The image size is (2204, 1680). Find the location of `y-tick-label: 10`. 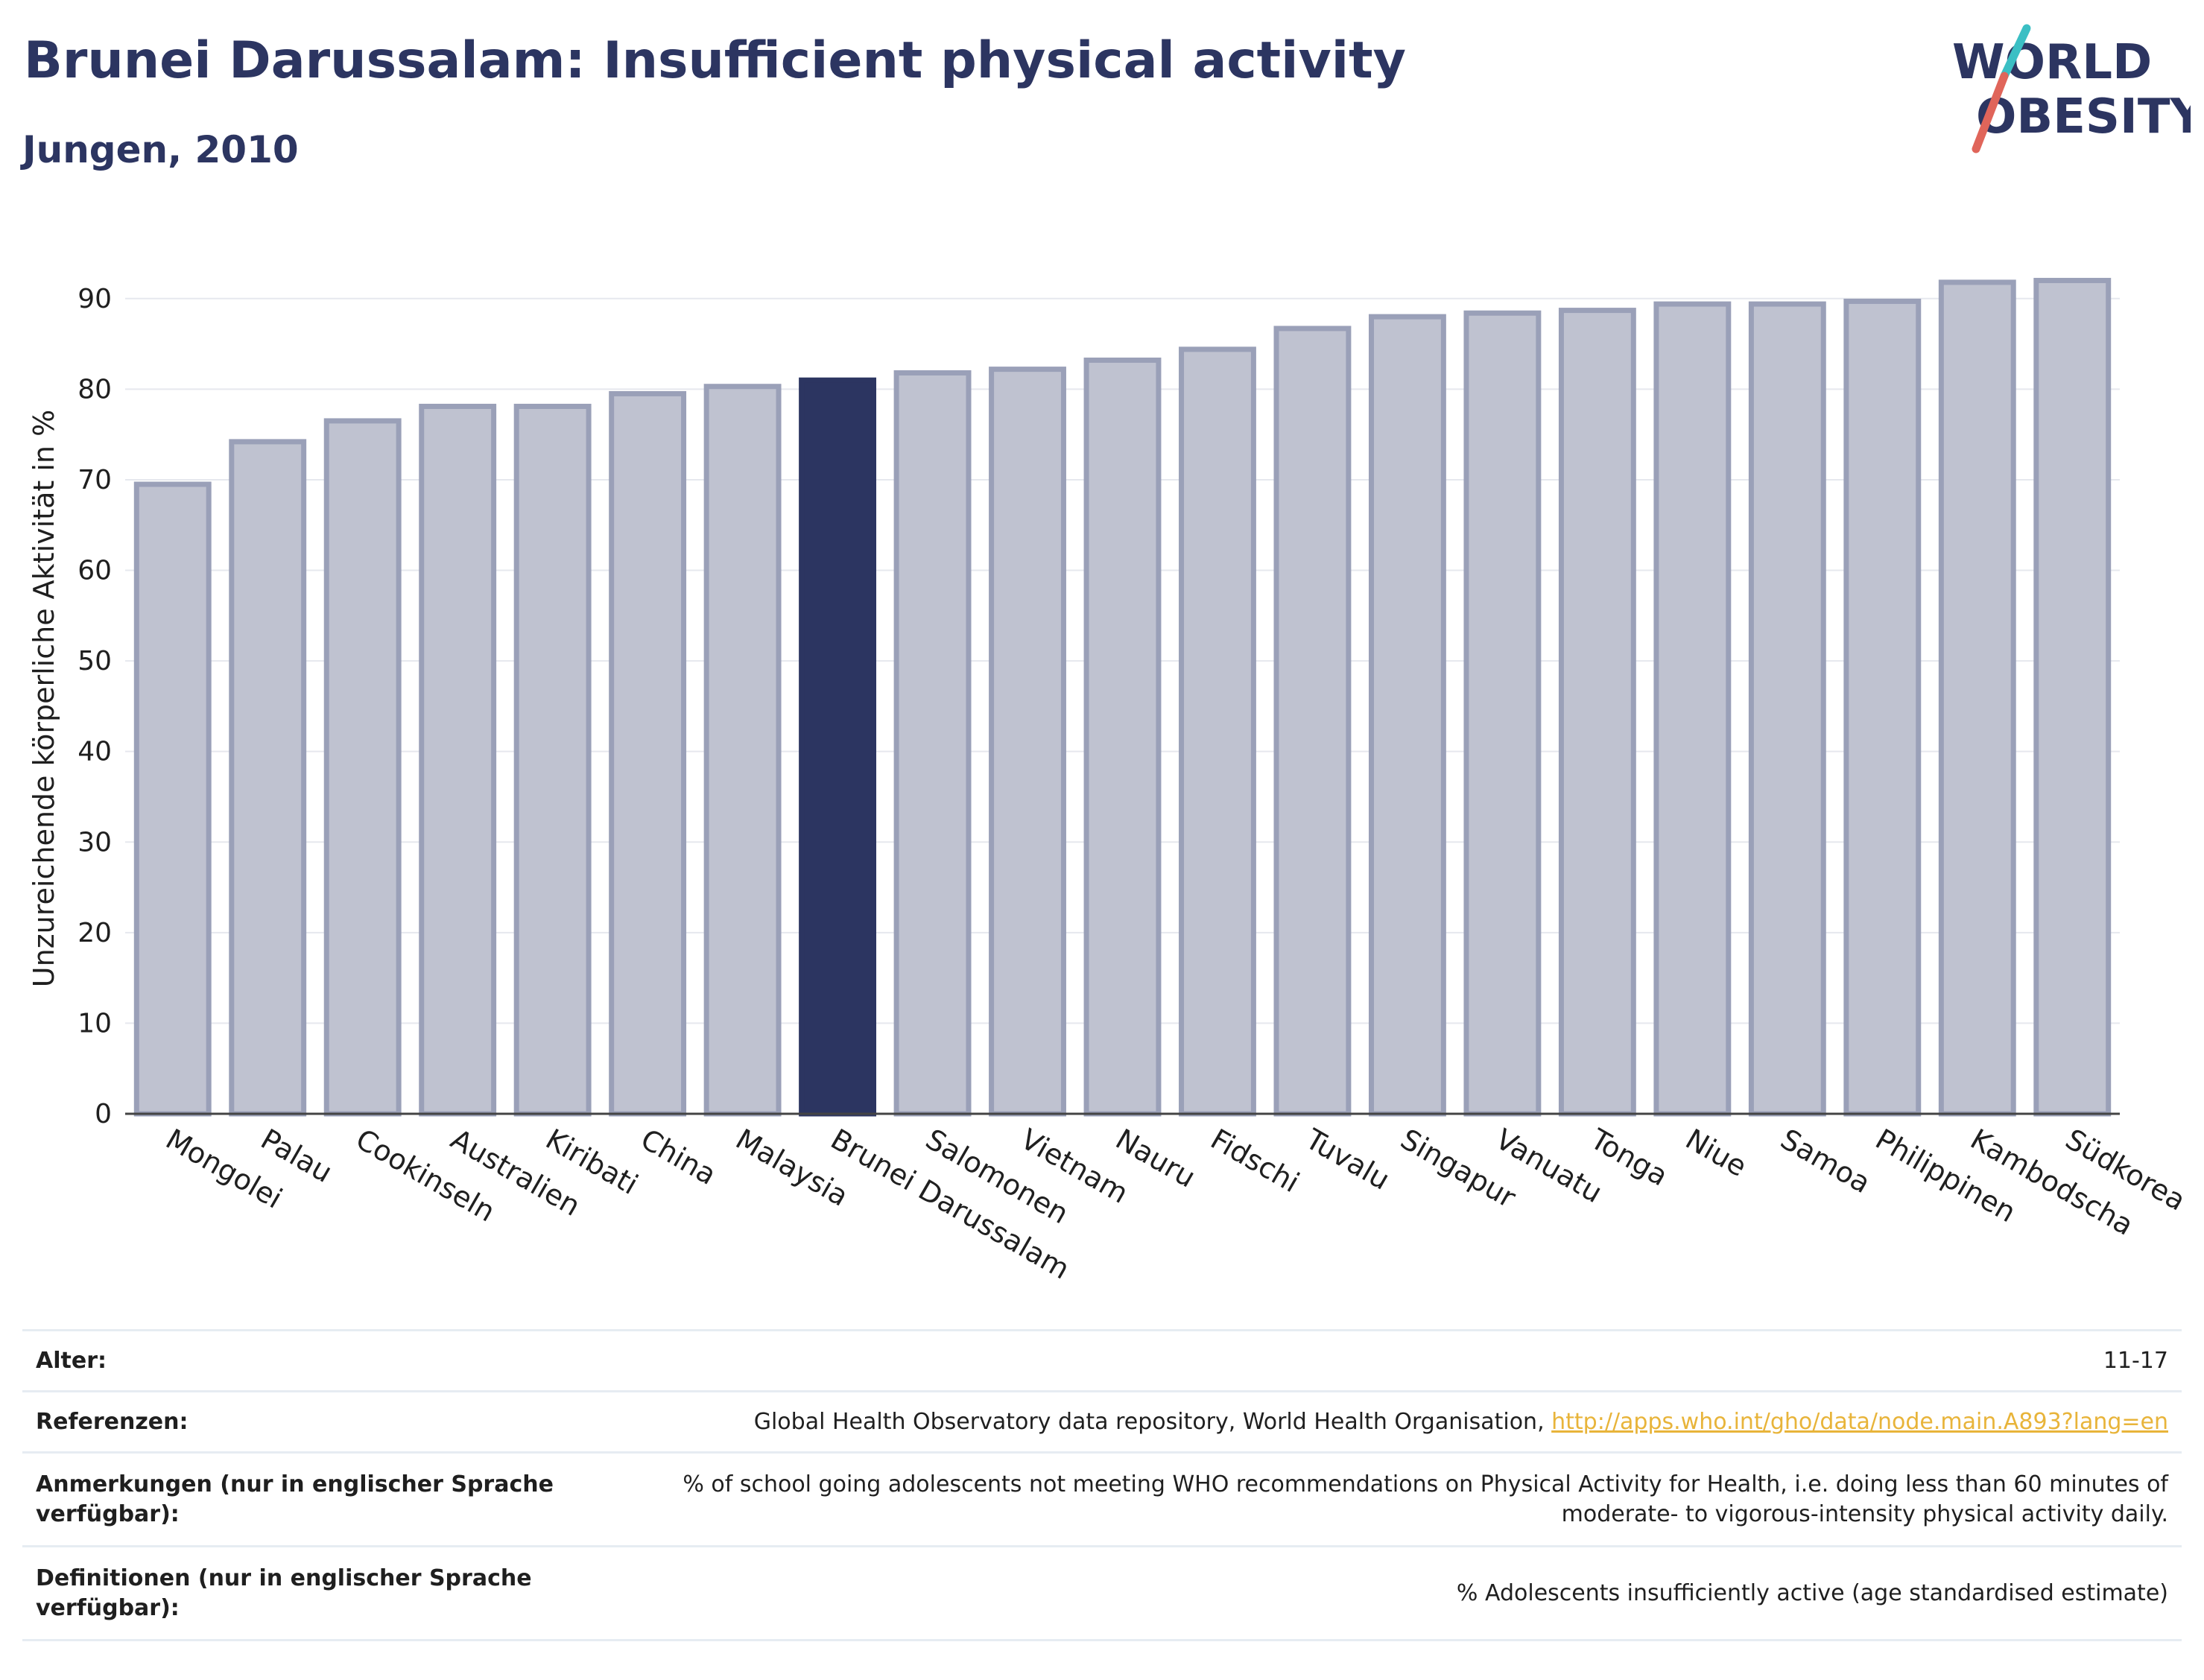

y-tick-label: 10 is located at coordinates (94, 1023).